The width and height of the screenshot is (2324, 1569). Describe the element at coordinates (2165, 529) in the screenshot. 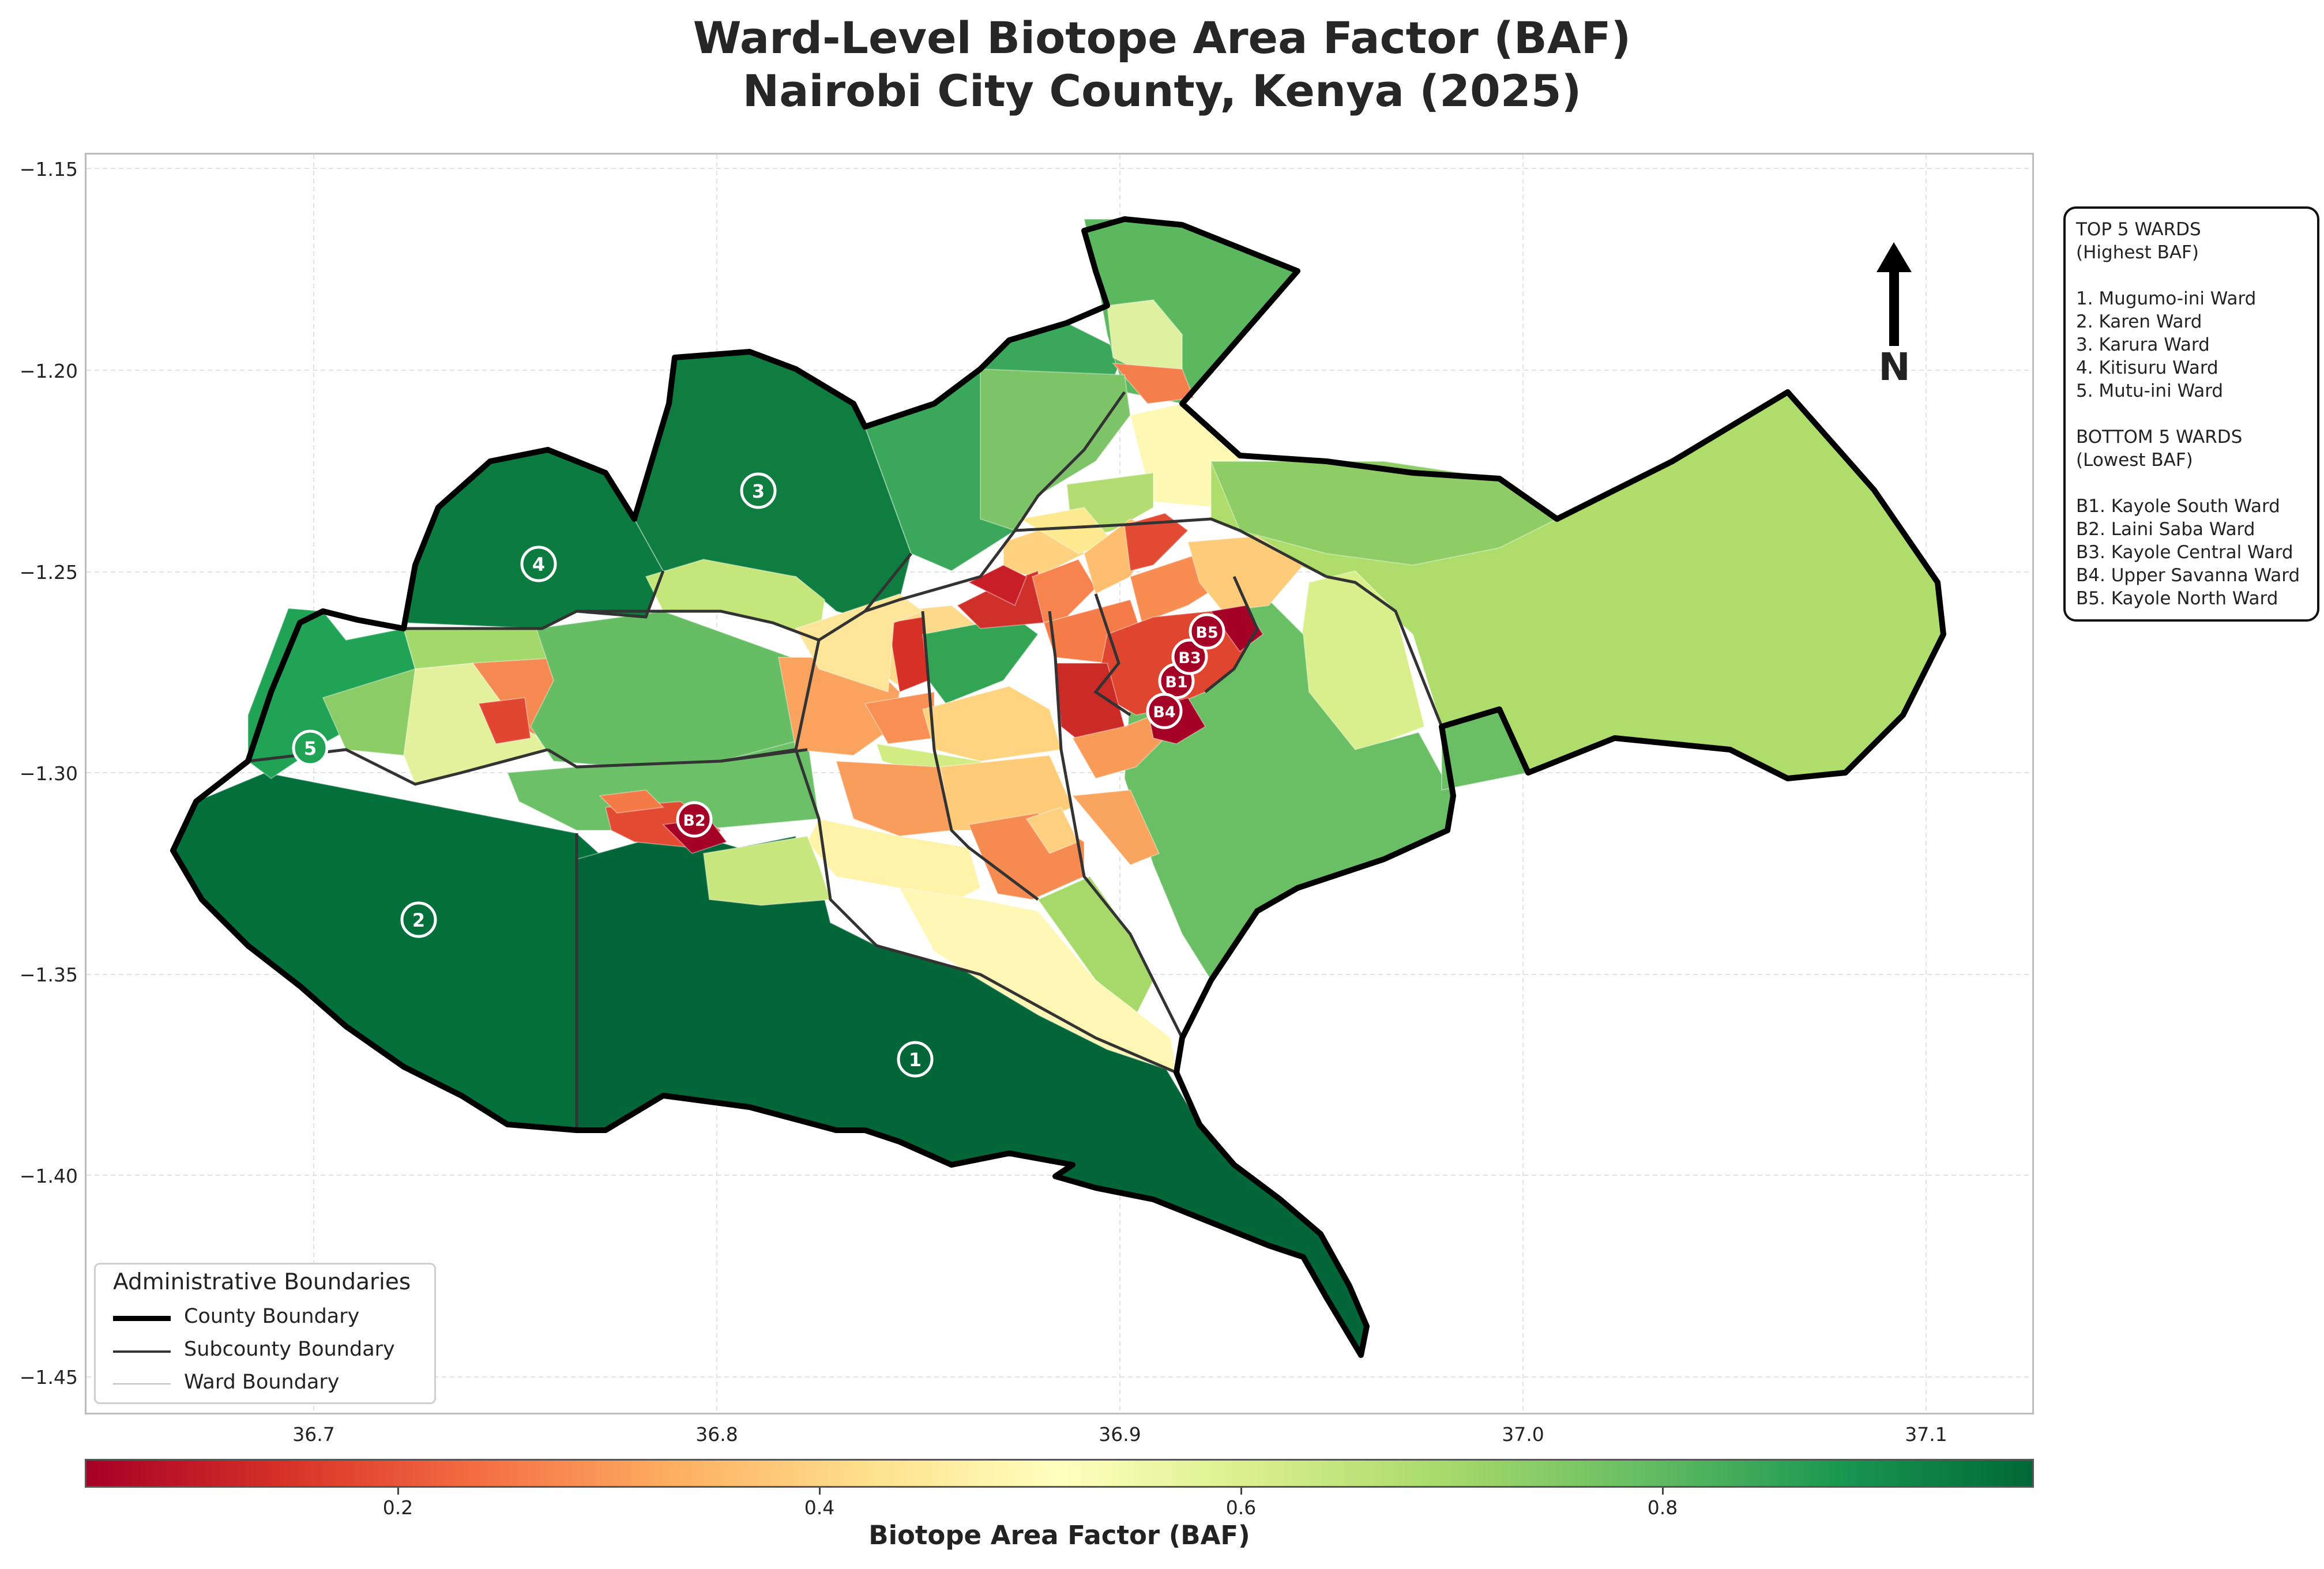

I see `bottom-ward-2: B2. Laini Saba Ward` at that location.